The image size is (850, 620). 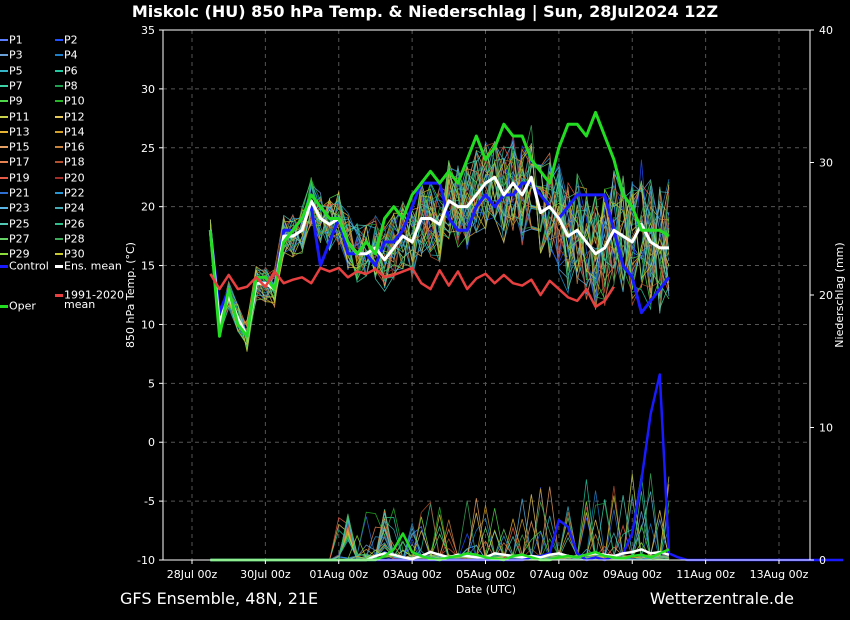 What do you see at coordinates (826, 428) in the screenshot?
I see `y2-tick-label-1: 10` at bounding box center [826, 428].